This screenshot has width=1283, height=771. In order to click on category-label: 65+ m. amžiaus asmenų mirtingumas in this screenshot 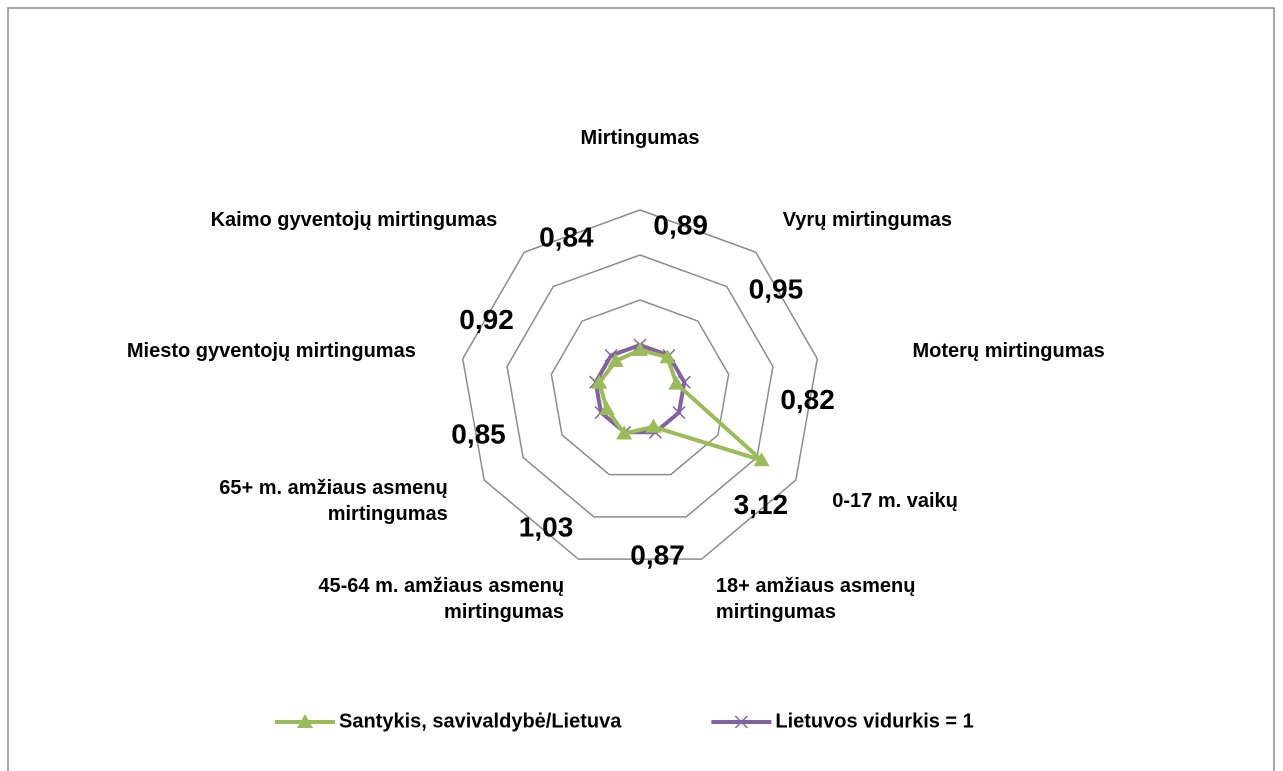, I will do `click(333, 501)`.